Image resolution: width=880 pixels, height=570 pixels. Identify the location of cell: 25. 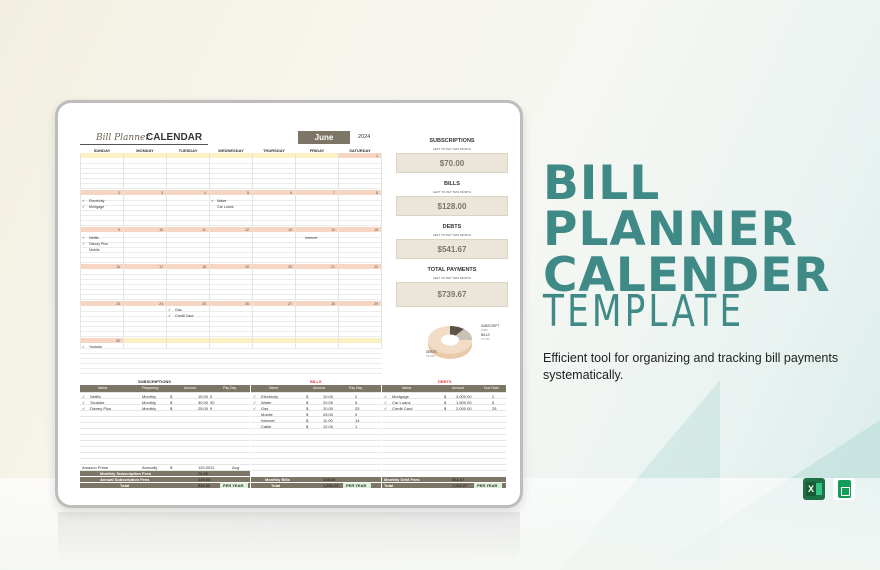
(494, 408).